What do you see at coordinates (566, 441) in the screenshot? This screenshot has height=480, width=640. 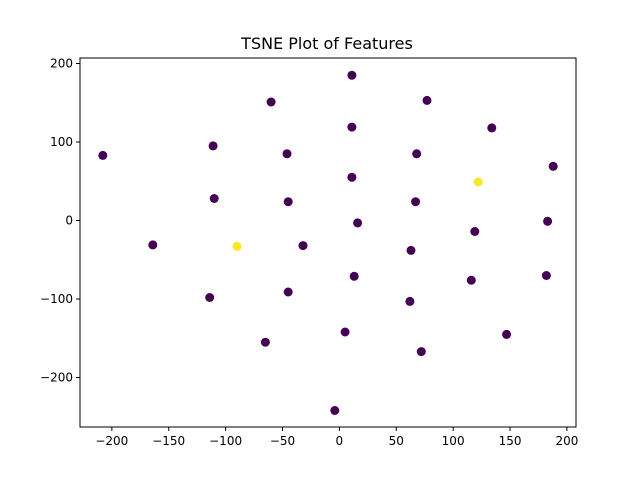 I see `x-tick-label: 200` at bounding box center [566, 441].